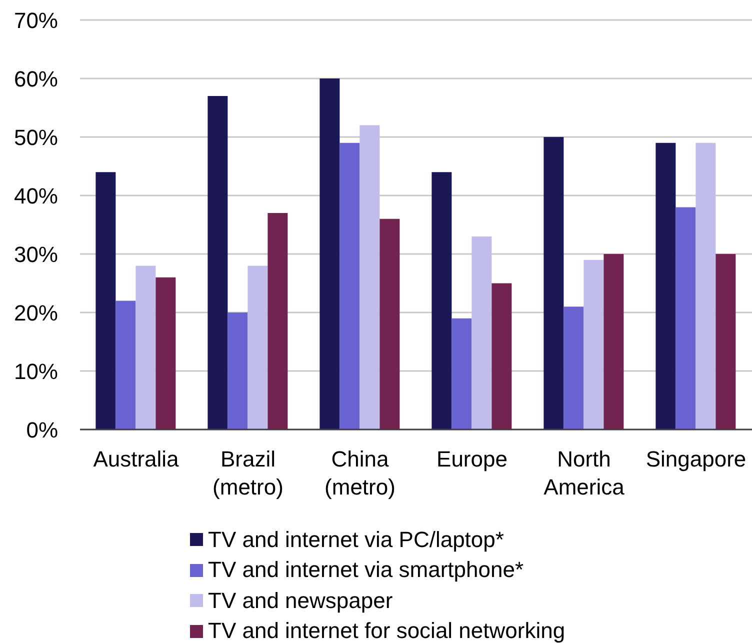  Describe the element at coordinates (248, 473) in the screenshot. I see `x-tick-label: Brazil (metro)` at that location.